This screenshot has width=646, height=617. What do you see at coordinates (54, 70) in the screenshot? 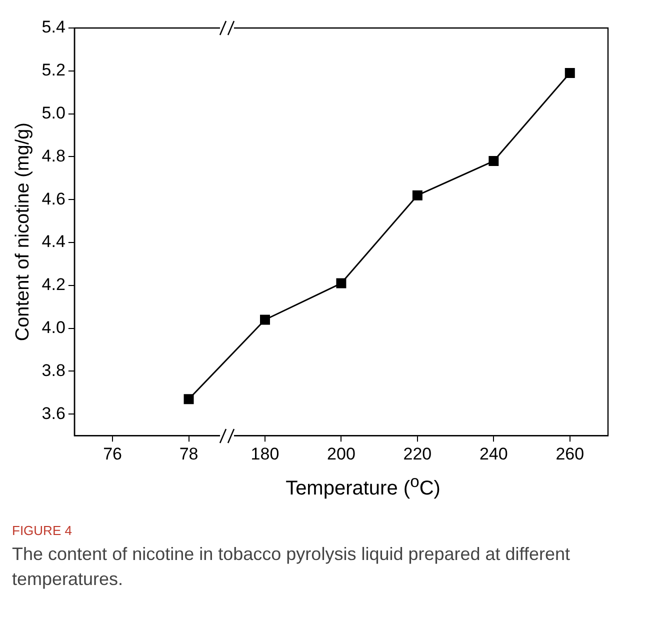
I see `y-tick-label: 5.2` at bounding box center [54, 70].